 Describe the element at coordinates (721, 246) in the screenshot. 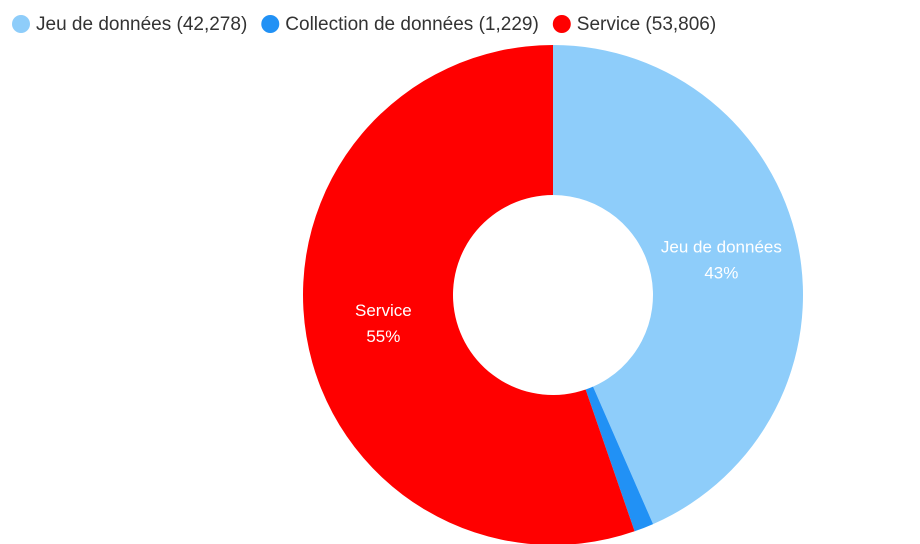

I see `slice-label: Jeu de données` at that location.